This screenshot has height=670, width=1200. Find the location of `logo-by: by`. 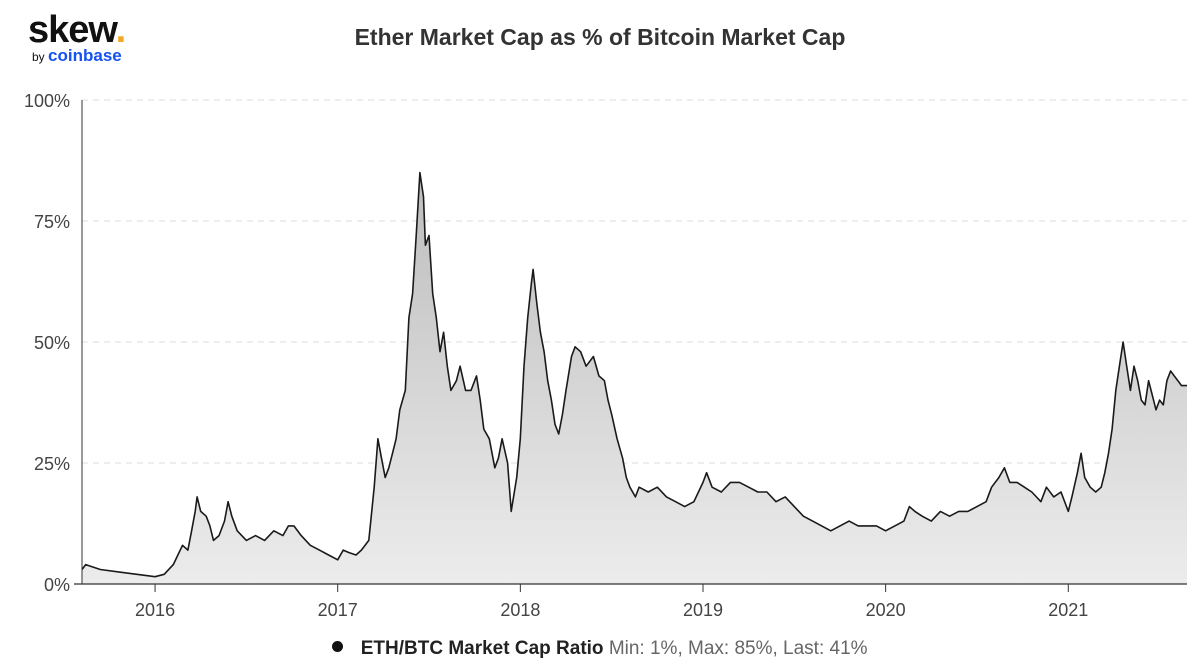

logo-by: by is located at coordinates (38, 57).